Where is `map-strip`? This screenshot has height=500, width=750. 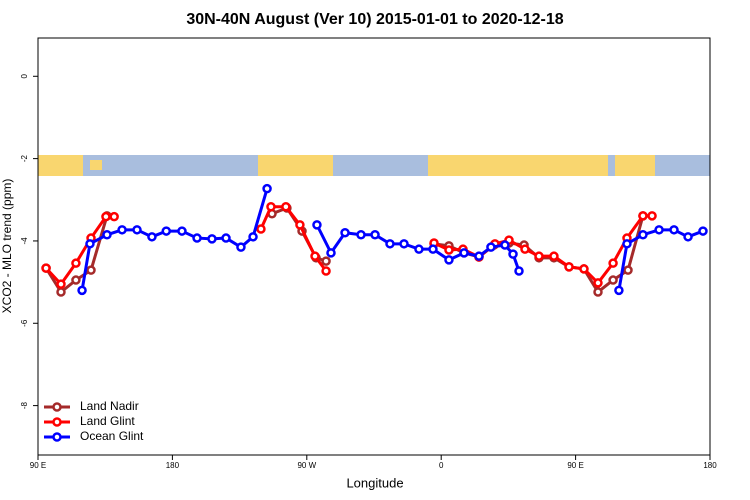 map-strip is located at coordinates (374, 165).